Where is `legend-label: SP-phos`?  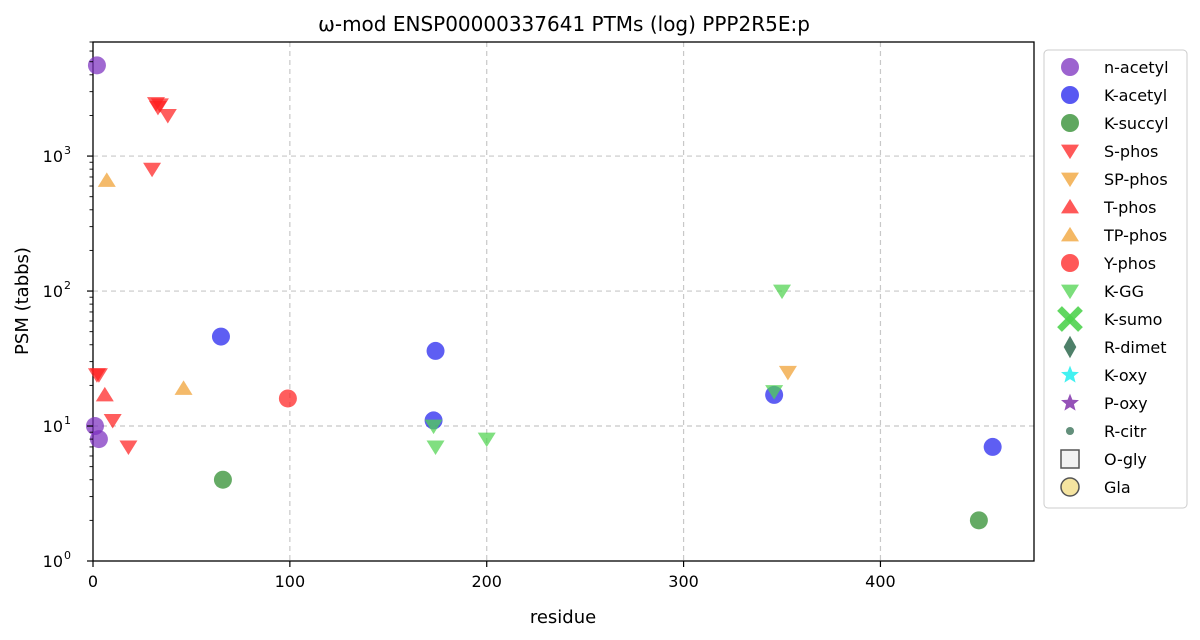
legend-label: SP-phos is located at coordinates (1136, 179).